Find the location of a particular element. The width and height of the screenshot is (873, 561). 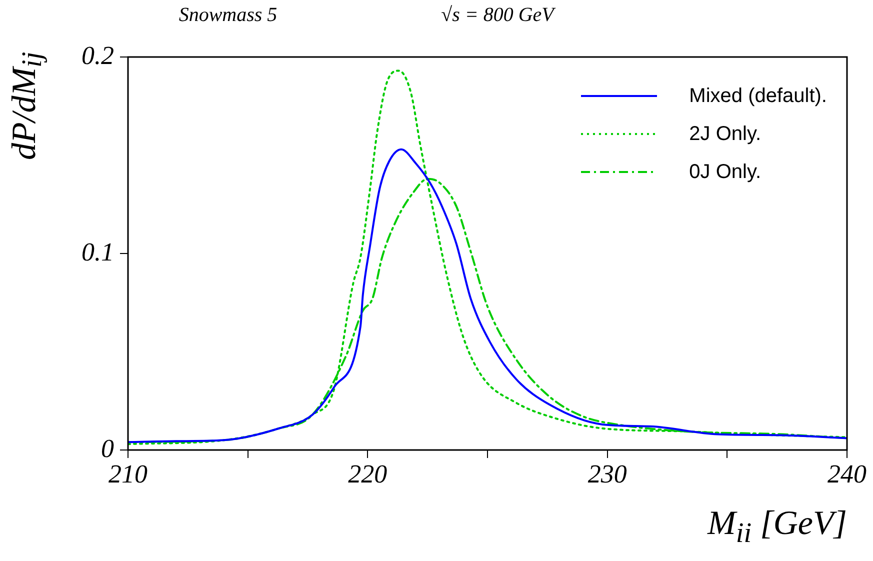

legend-label: 2J Only. is located at coordinates (725, 134).